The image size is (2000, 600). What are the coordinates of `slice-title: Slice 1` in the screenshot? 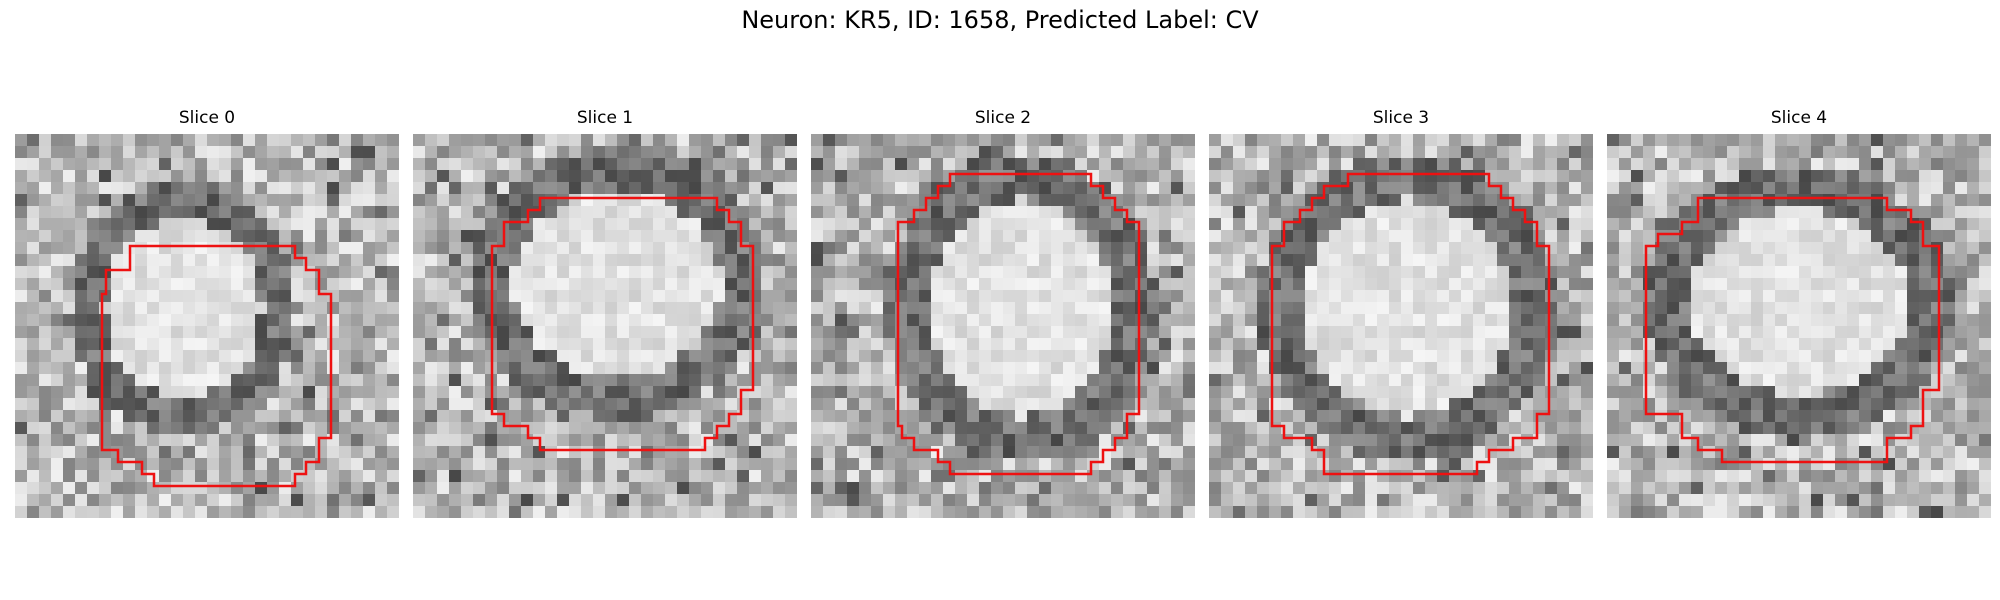 It's located at (605, 118).